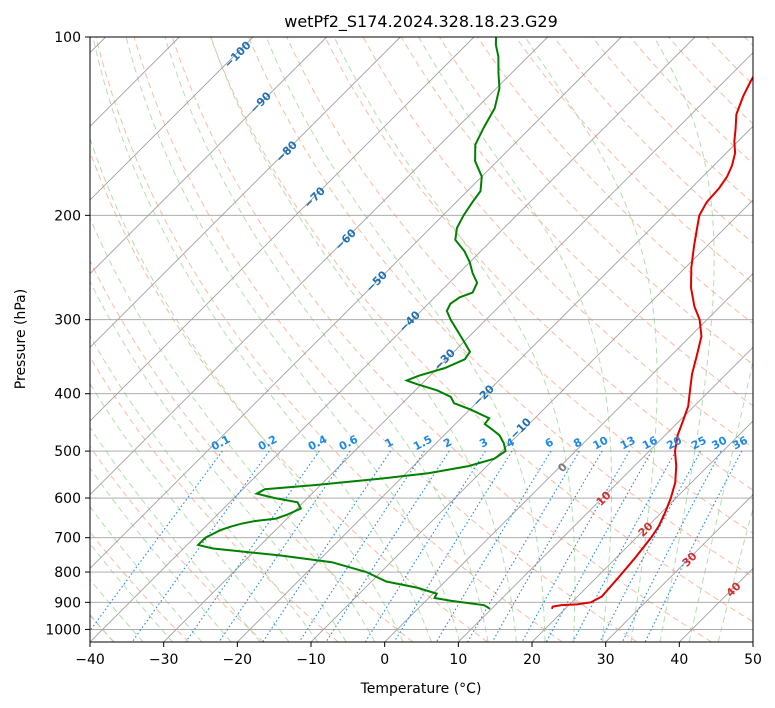 This screenshot has width=775, height=708. I want to click on y-tick-label: 600, so click(67, 499).